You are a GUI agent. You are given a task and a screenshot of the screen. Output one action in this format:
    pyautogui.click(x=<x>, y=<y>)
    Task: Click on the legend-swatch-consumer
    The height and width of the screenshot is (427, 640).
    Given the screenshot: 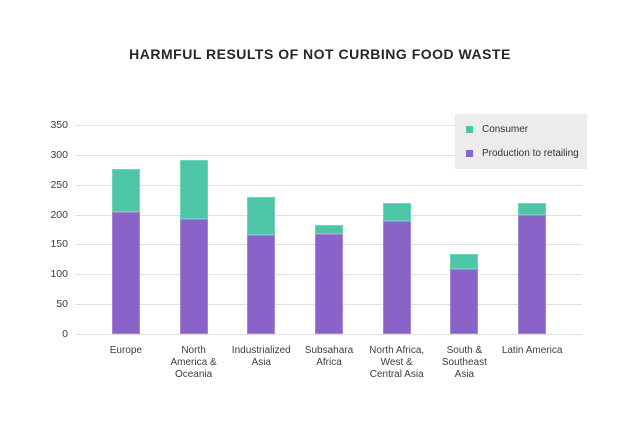 What is the action you would take?
    pyautogui.click(x=469, y=129)
    